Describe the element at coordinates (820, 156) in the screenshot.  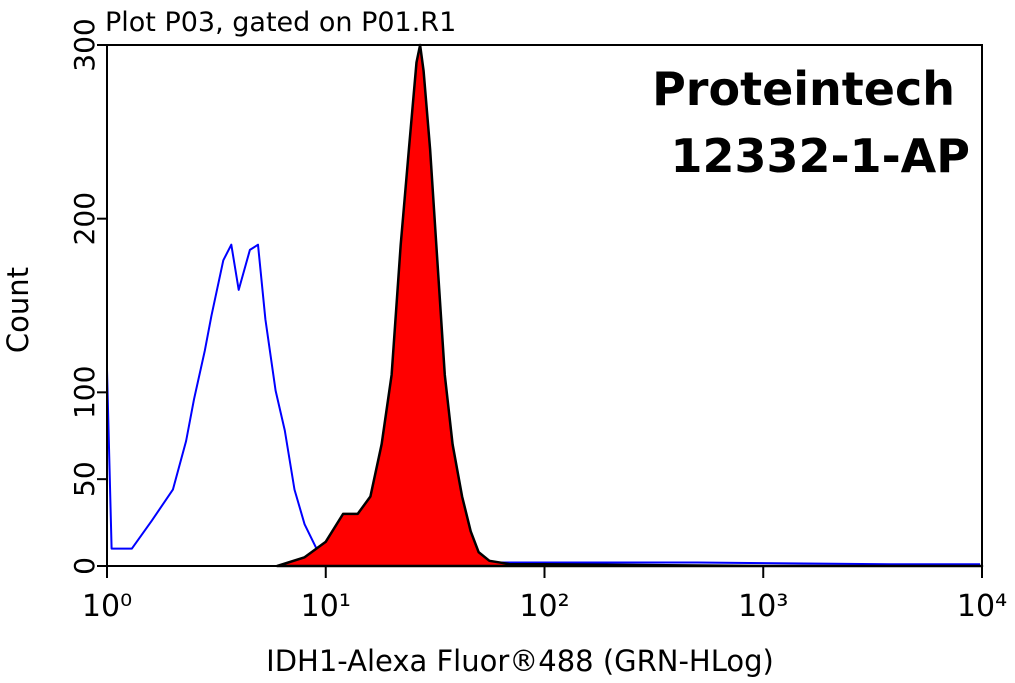
I see `annotation: 12332-1-AP` at that location.